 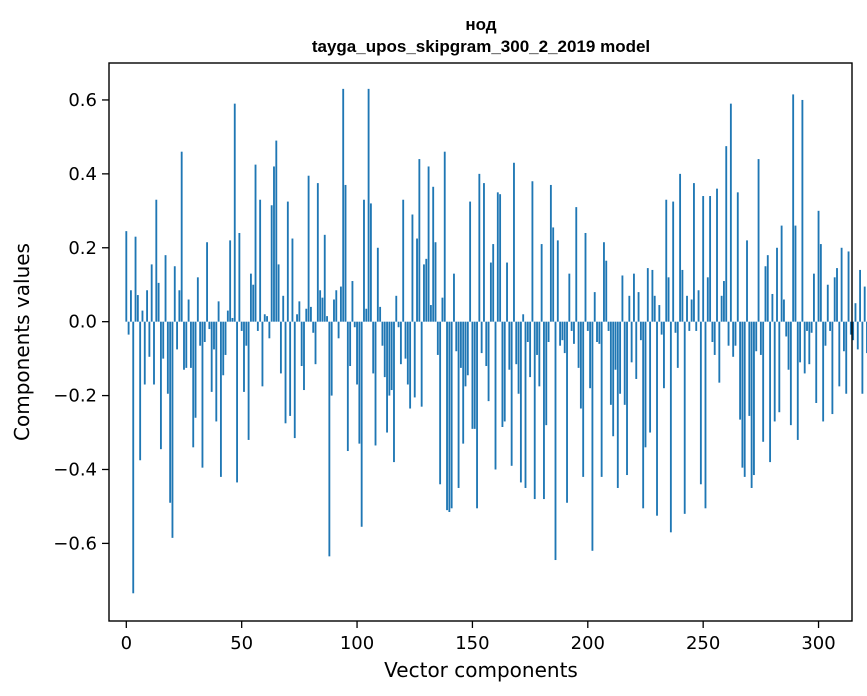 What do you see at coordinates (75, 469) in the screenshot?
I see `y-tick-label: −0.4` at bounding box center [75, 469].